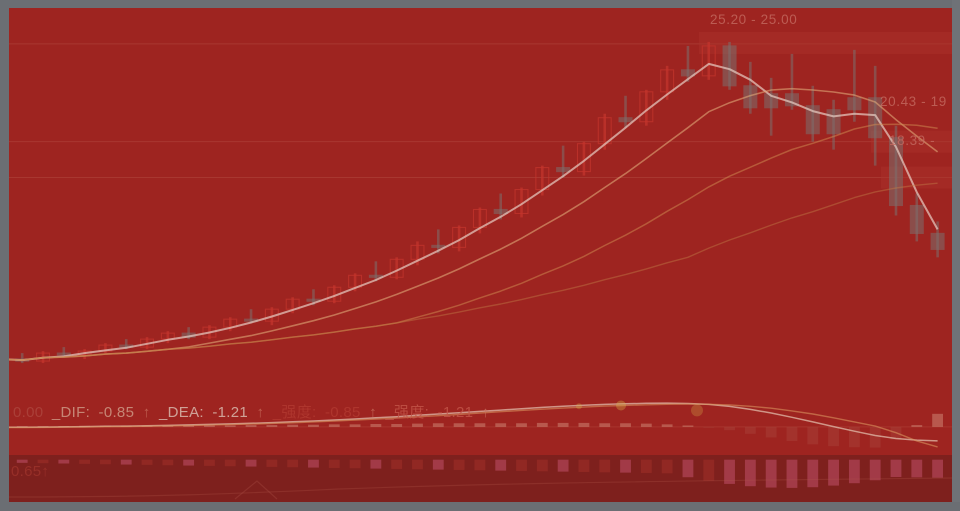 Image resolution: width=960 pixels, height=511 pixels. Describe the element at coordinates (26, 471) in the screenshot. I see `volume-value: 0.65` at that location.